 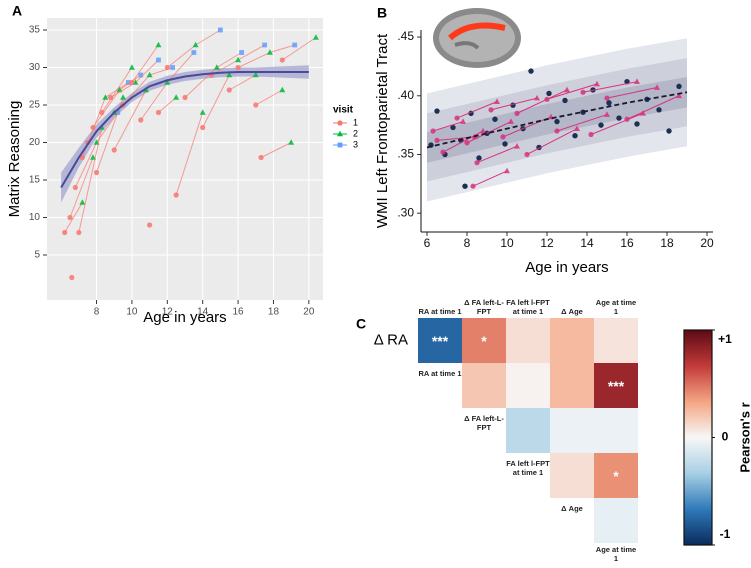 I want to click on legend-symbol, so click(x=340, y=133).